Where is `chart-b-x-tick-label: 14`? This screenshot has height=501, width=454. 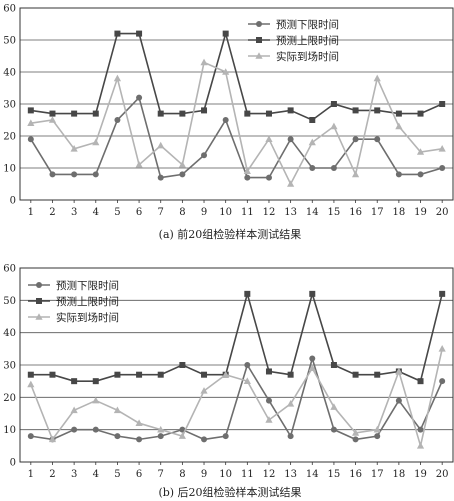 chart-b-x-tick-label: 14 is located at coordinates (312, 474).